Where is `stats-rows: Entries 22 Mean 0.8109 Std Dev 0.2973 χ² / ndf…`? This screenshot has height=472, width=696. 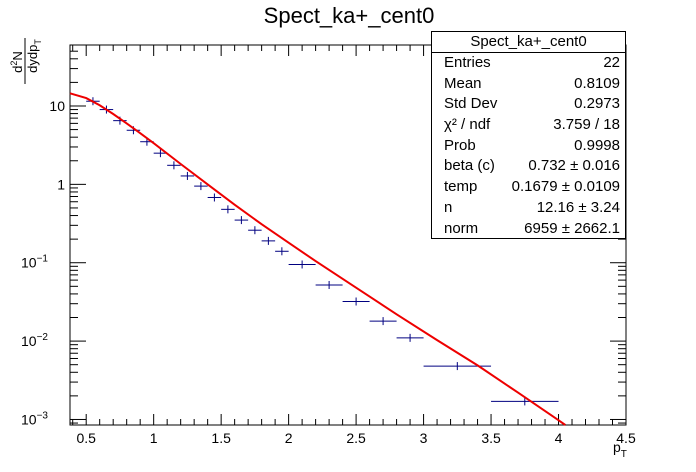
stats-rows: Entries 22 Mean 0.8109 Std Dev 0.2973 χ² / ndf… is located at coordinates (528, 146).